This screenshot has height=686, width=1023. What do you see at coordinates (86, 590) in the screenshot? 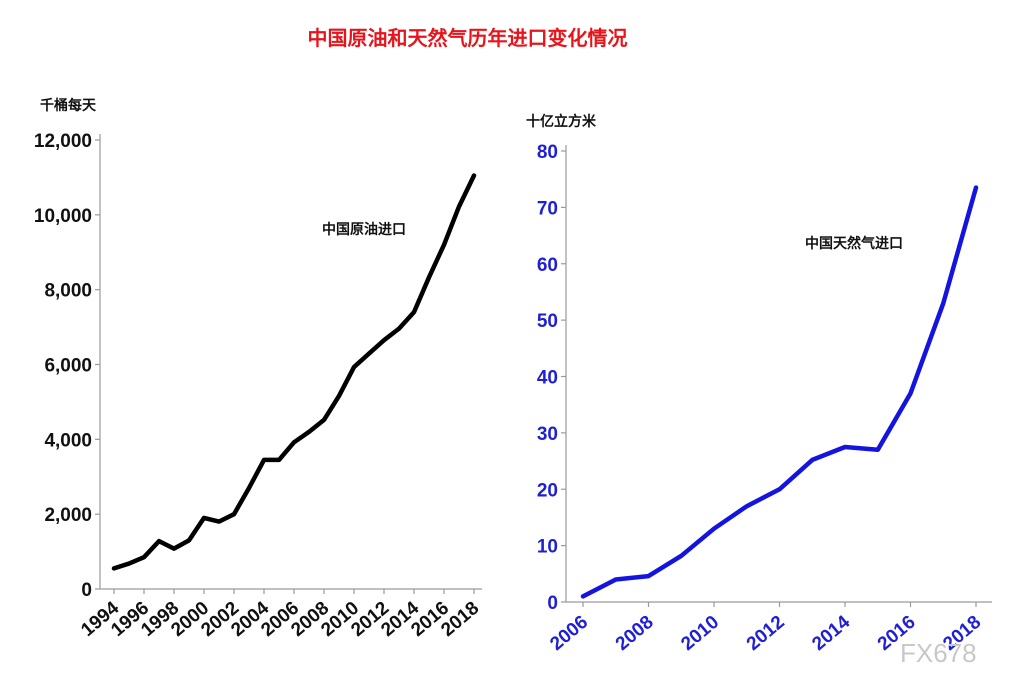
I see `oil-y-tick-label: 0` at bounding box center [86, 590].